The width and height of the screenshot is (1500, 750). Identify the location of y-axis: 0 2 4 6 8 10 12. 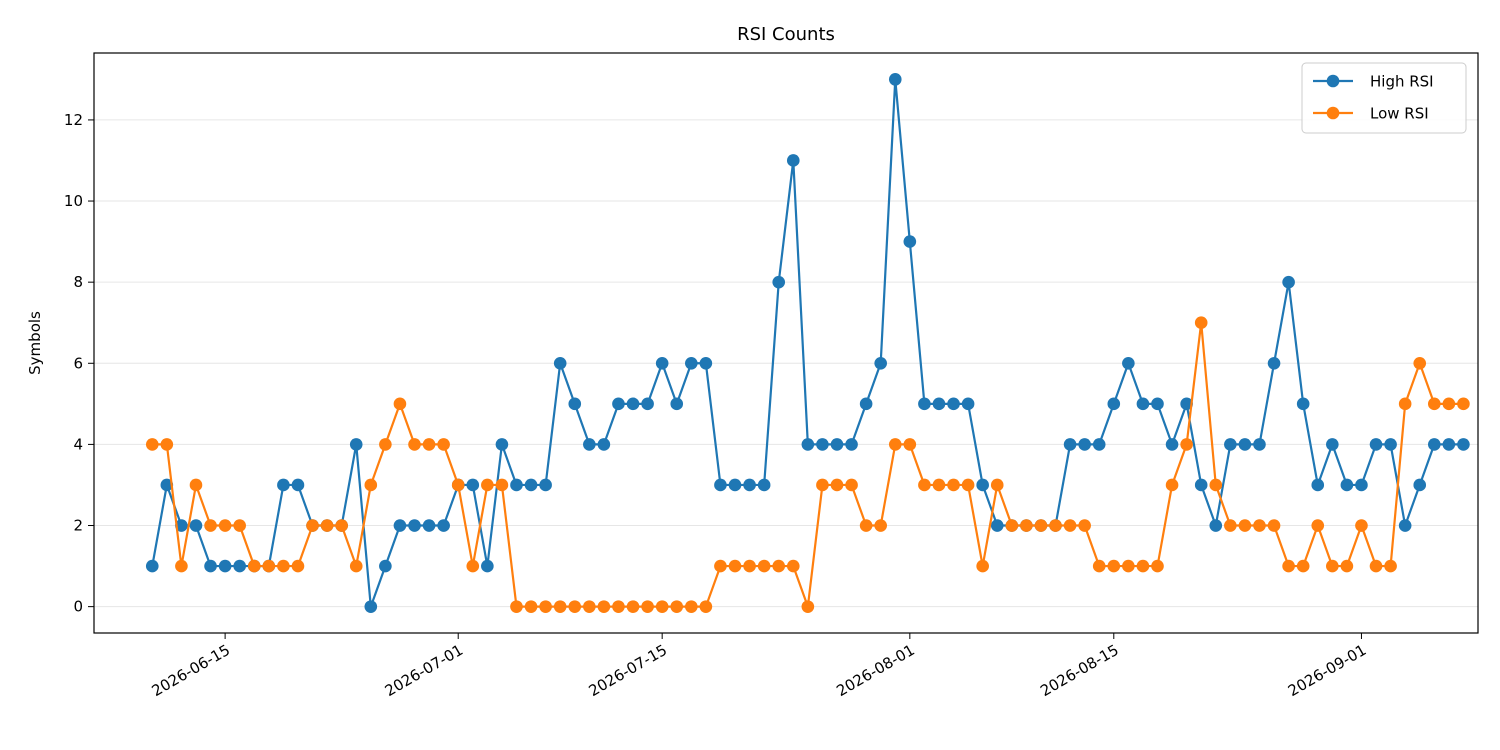
(79, 363).